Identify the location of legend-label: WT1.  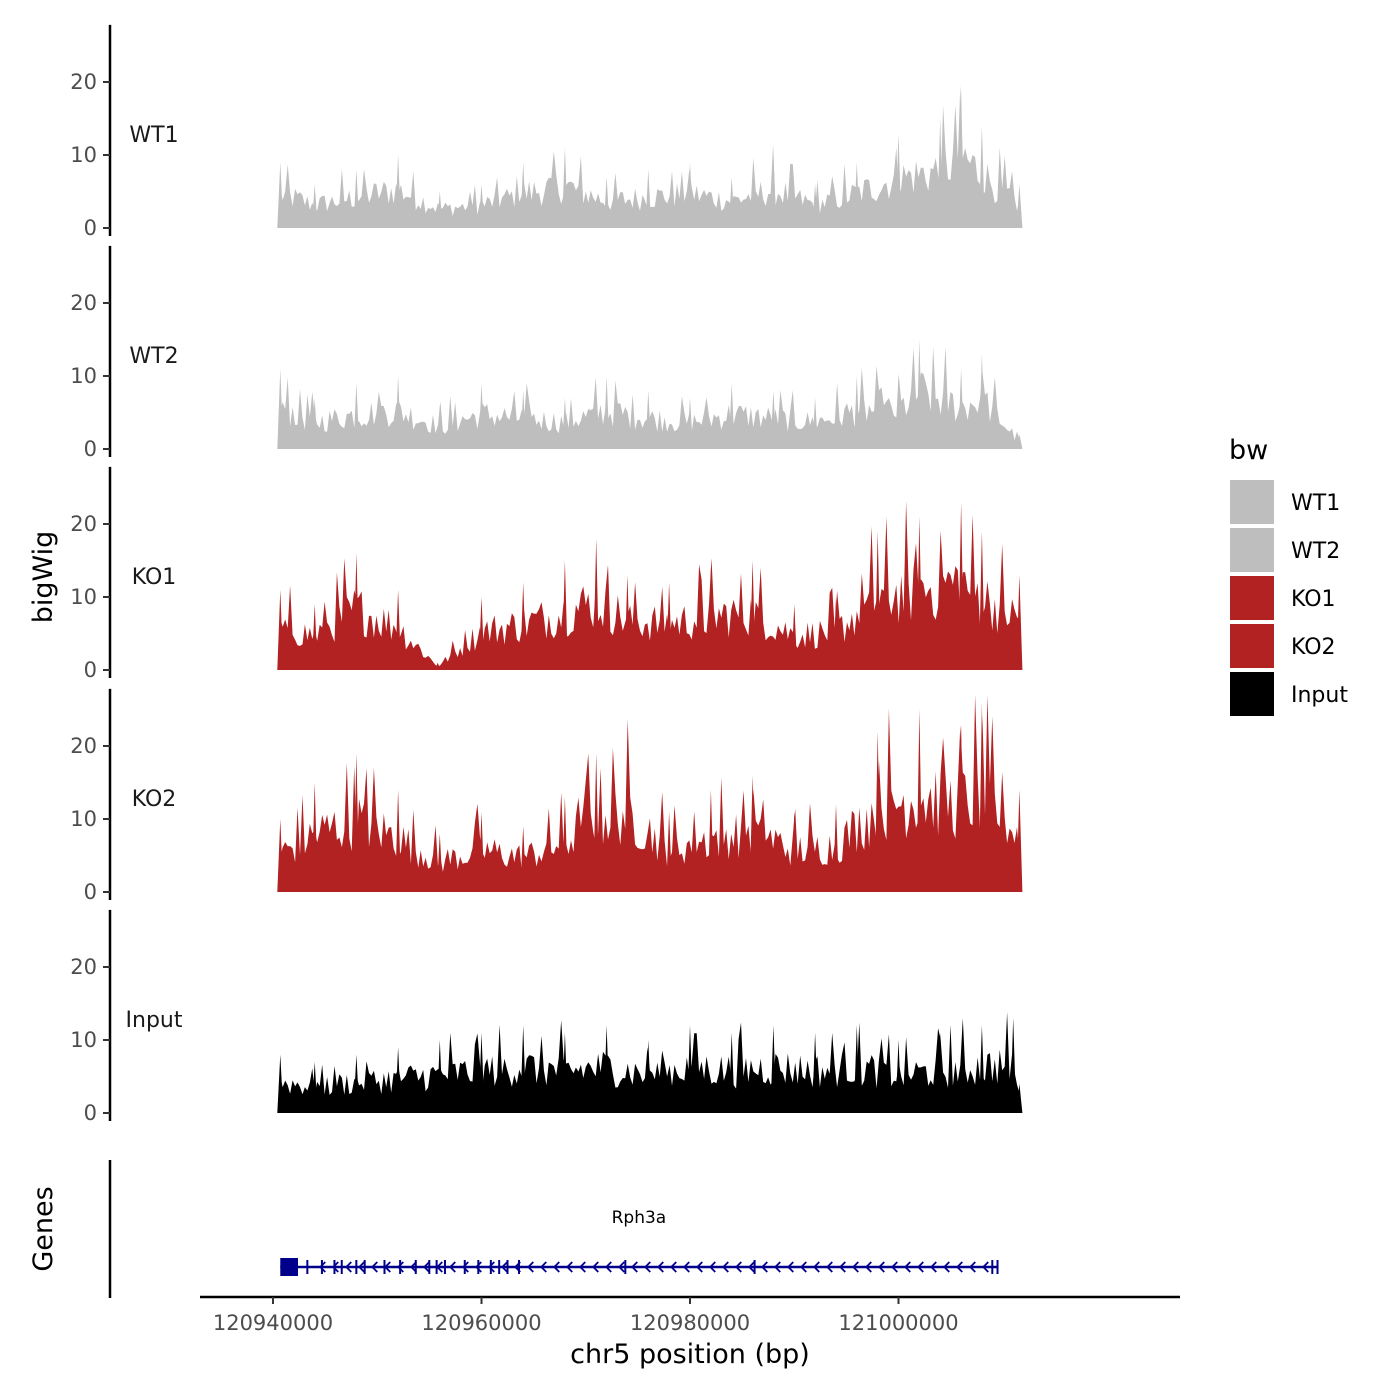
(1315, 503).